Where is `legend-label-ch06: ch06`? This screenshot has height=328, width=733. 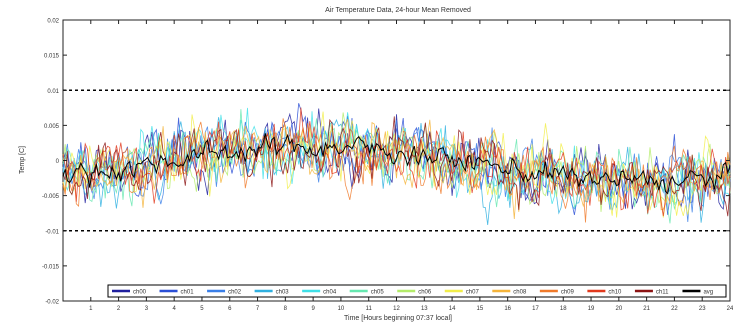
legend-label-ch06: ch06 is located at coordinates (425, 293).